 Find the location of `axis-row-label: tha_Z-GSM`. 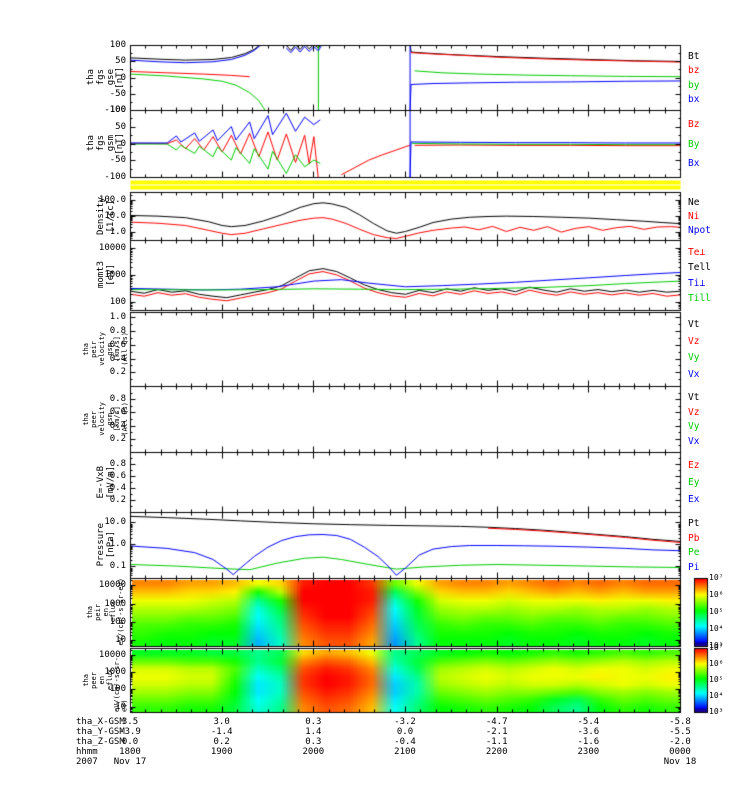

axis-row-label: tha_Z-GSM is located at coordinates (100, 742).